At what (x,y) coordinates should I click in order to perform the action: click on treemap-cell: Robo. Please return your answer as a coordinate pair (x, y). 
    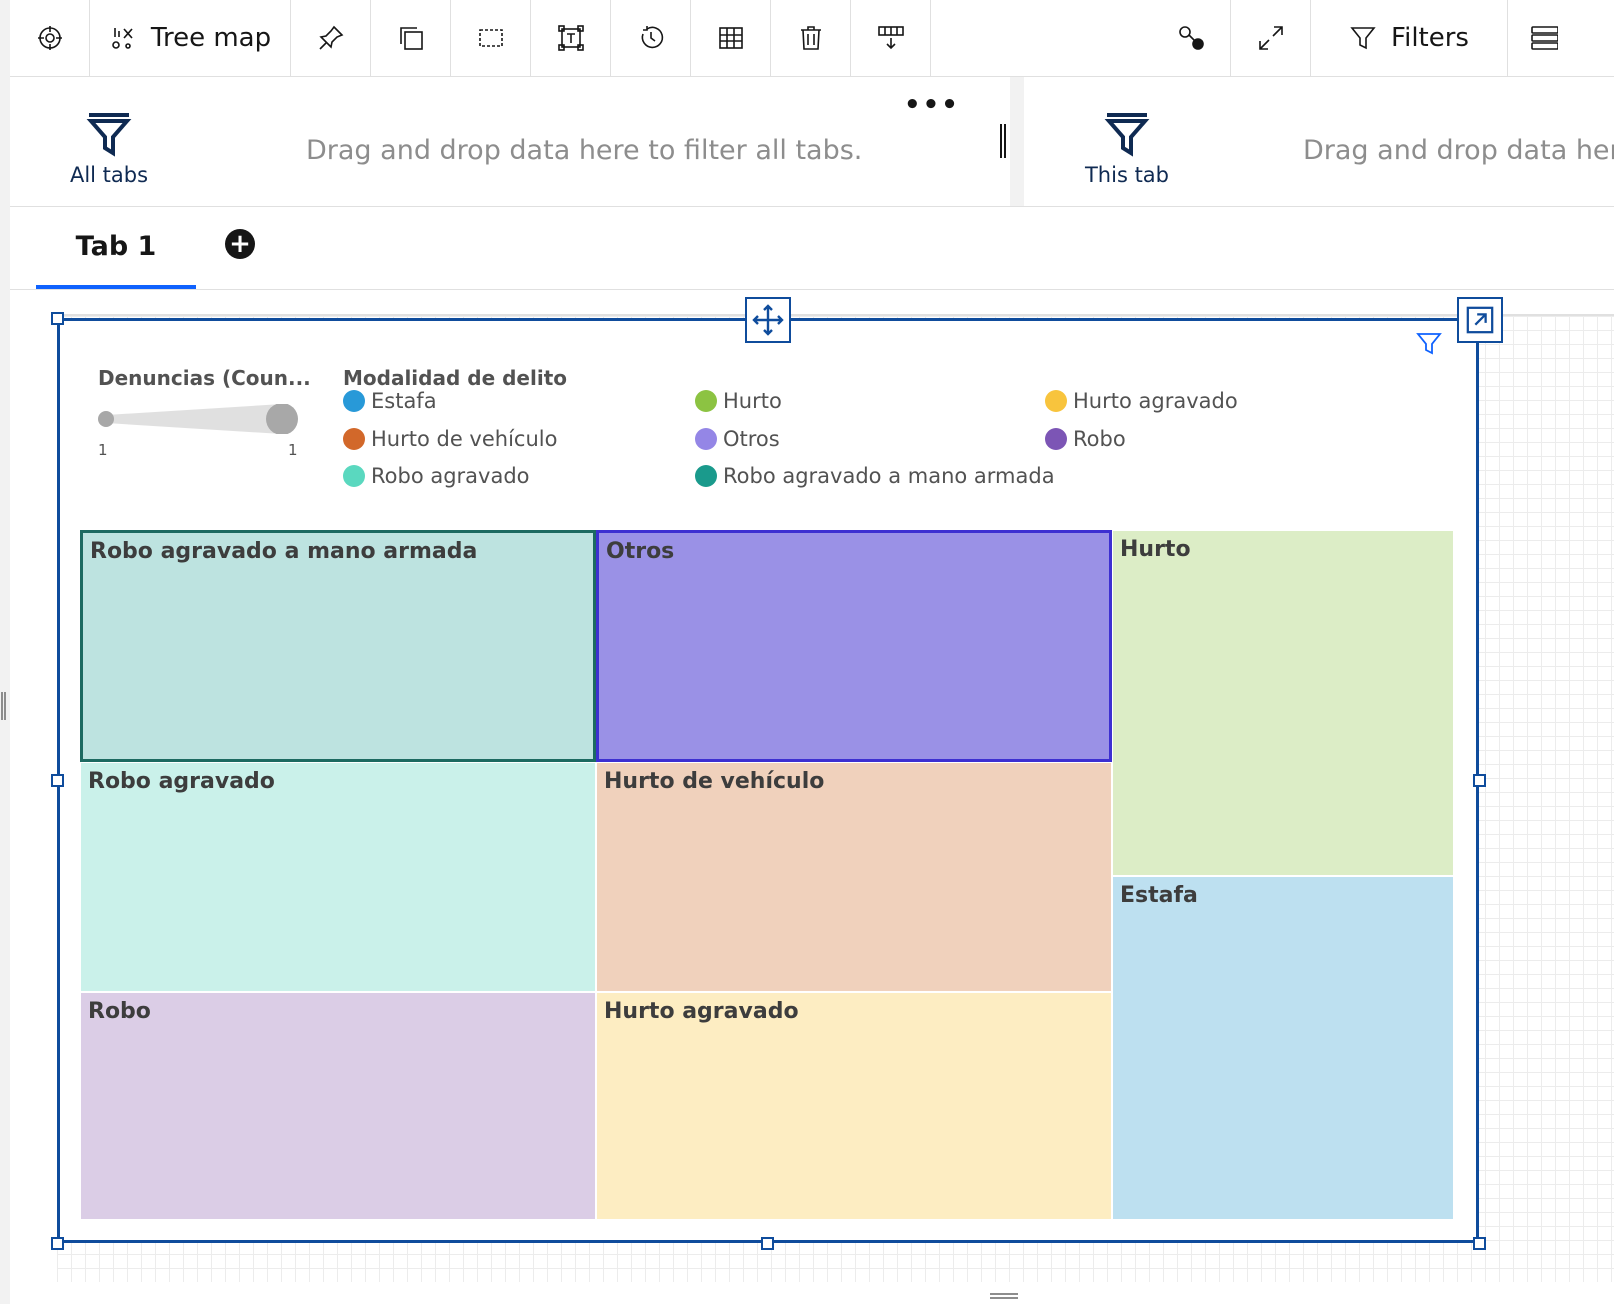
    Looking at the image, I should click on (338, 1106).